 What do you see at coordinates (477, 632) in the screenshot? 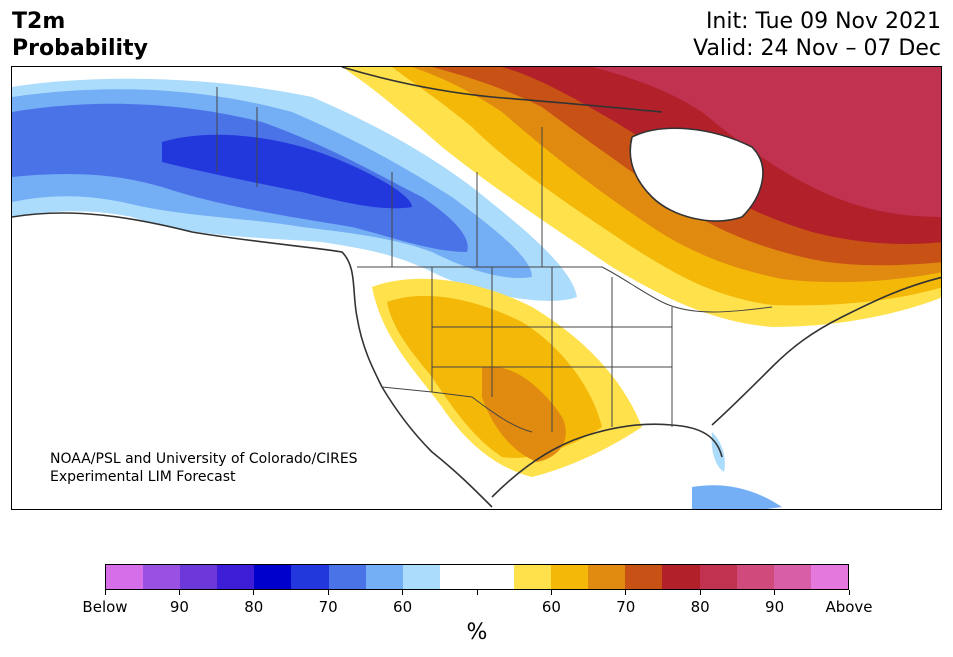
I see `colorbar-unit: %` at bounding box center [477, 632].